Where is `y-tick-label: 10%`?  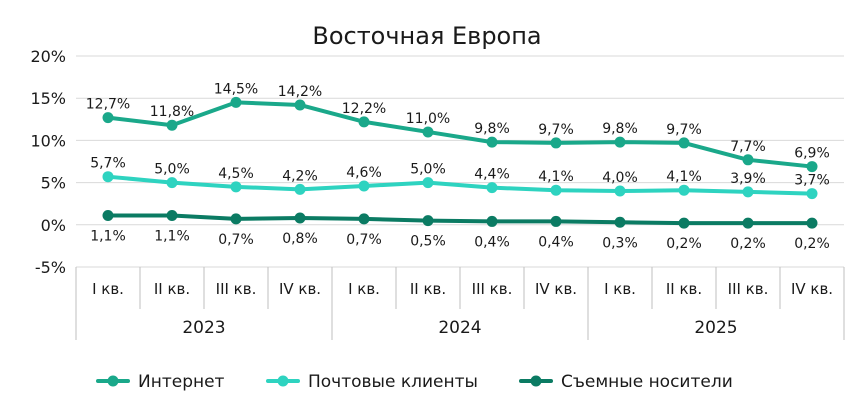 y-tick-label: 10% is located at coordinates (48, 140).